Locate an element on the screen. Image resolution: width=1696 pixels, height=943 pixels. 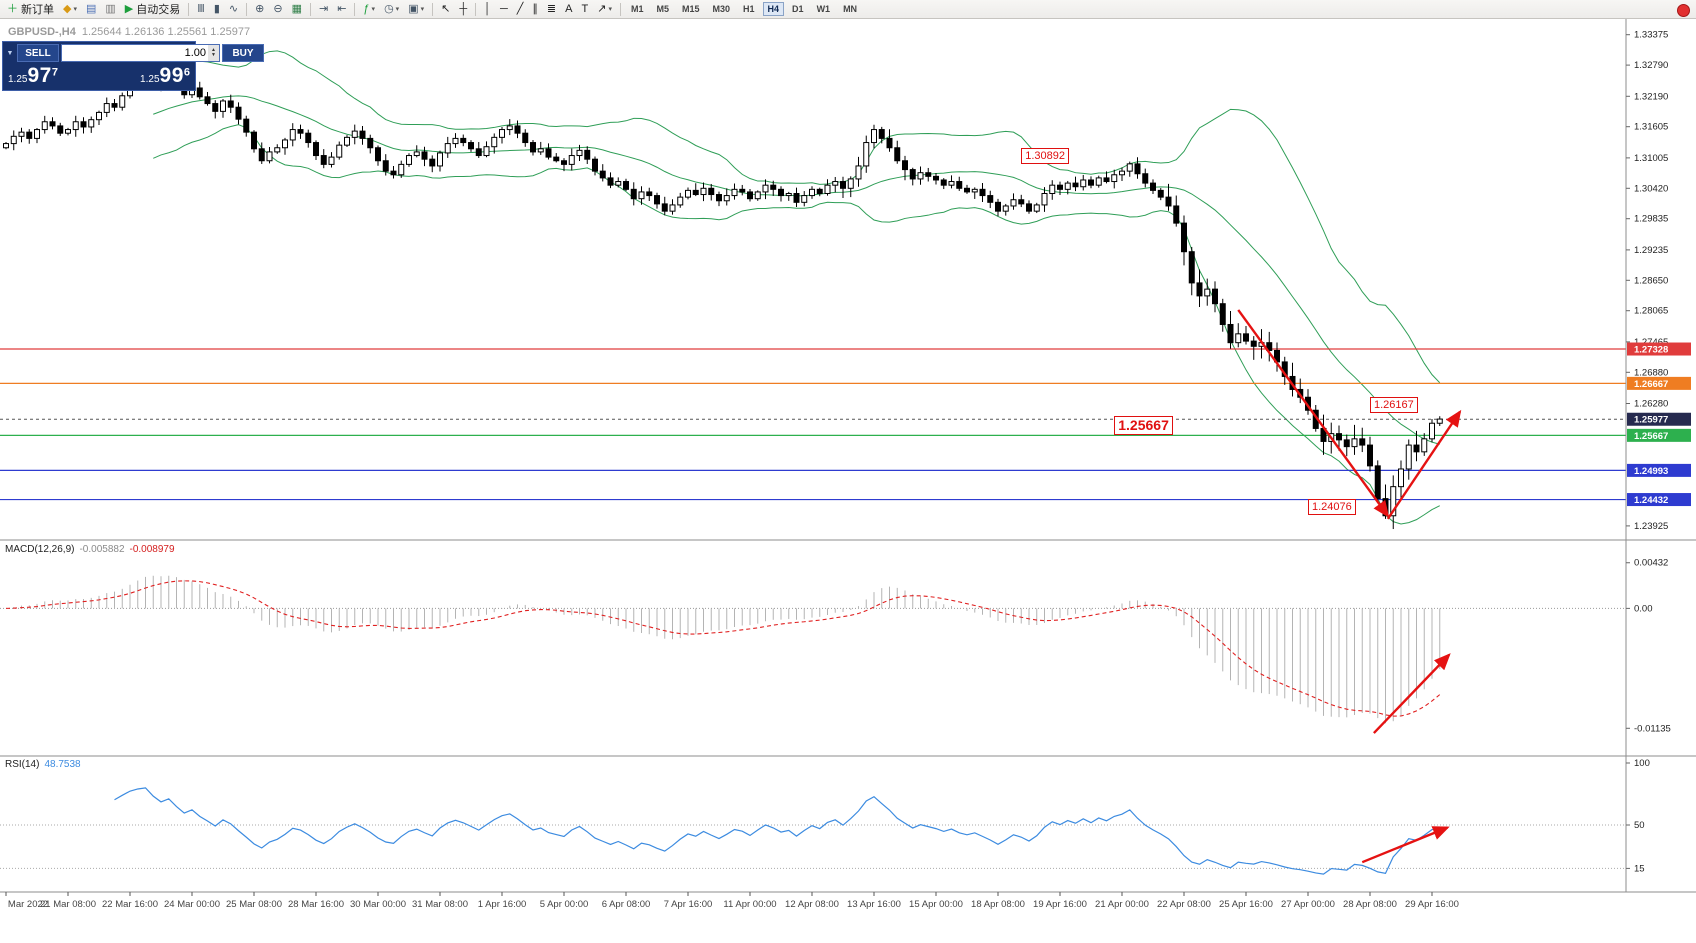
trendline-icon: ╱ is located at coordinates (520, 8).